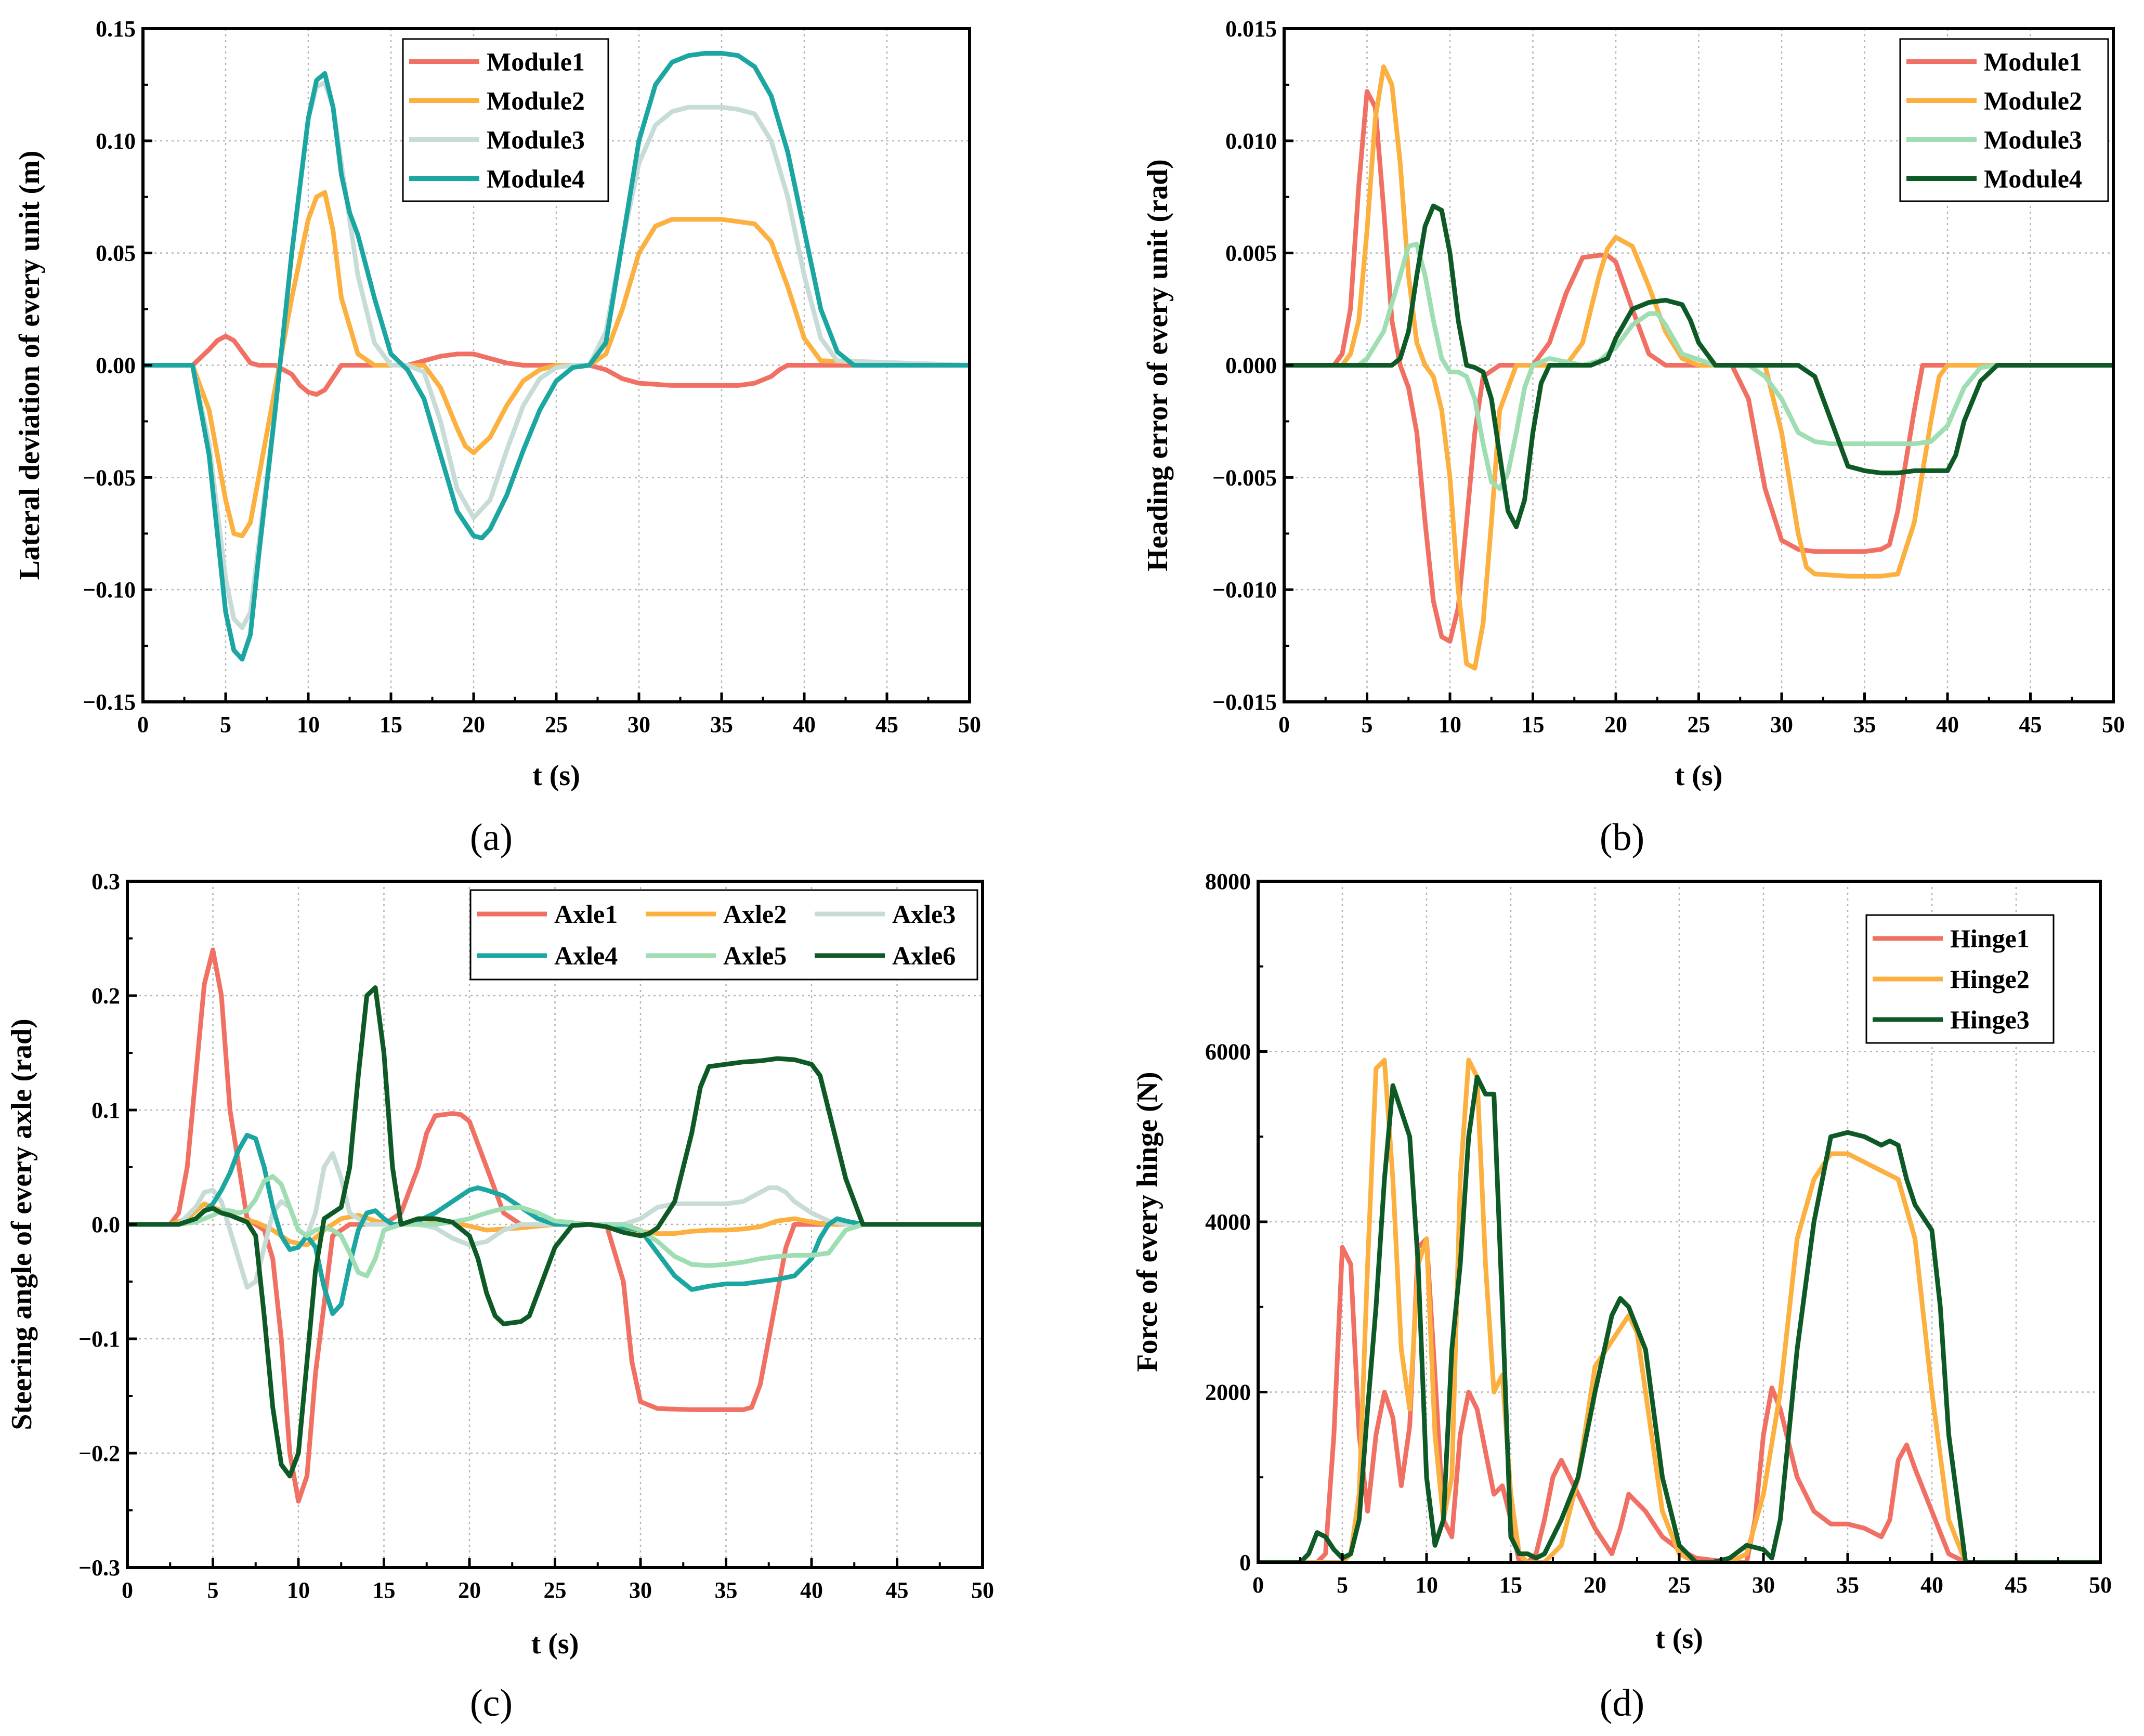 The image size is (2144, 1736). Describe the element at coordinates (755, 955) in the screenshot. I see `legend-label: Axle5` at that location.